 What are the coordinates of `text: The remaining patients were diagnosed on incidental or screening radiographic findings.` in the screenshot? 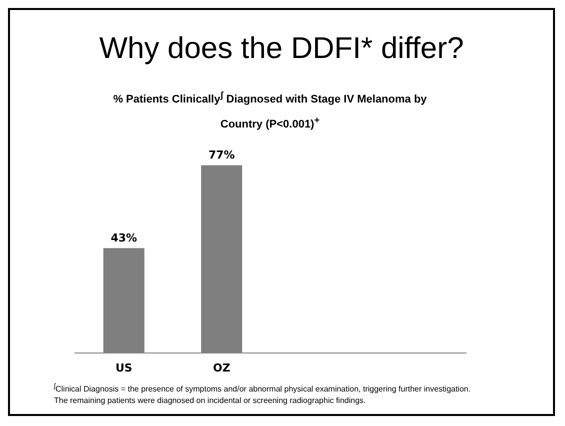 It's located at (210, 400).